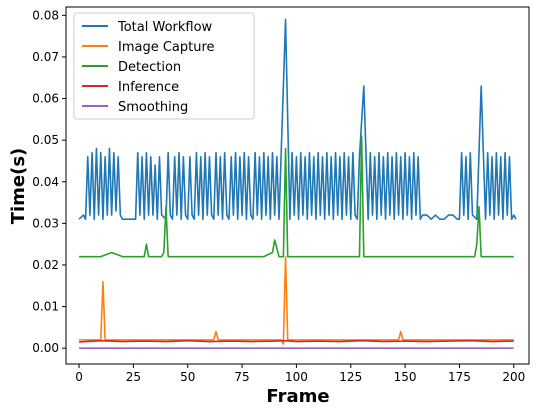 Image resolution: width=550 pixels, height=409 pixels. Describe the element at coordinates (297, 396) in the screenshot. I see `x-axis-label: Frame` at that location.